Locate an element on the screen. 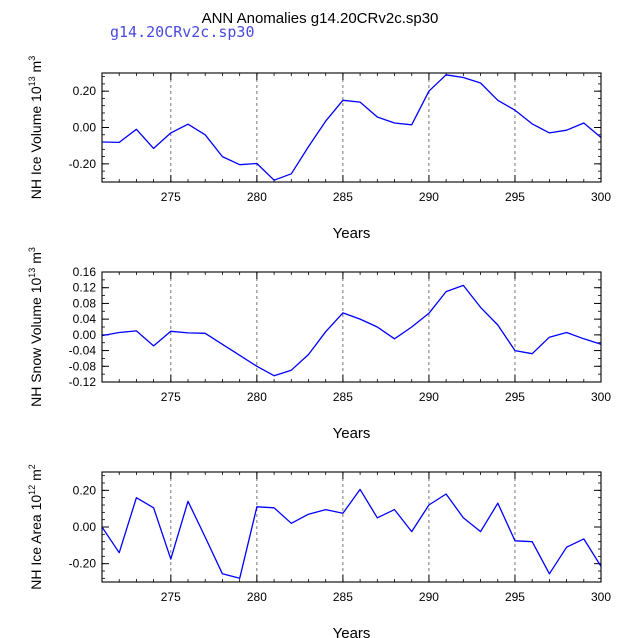  y-tick-label: -0.08 is located at coordinates (83, 366).